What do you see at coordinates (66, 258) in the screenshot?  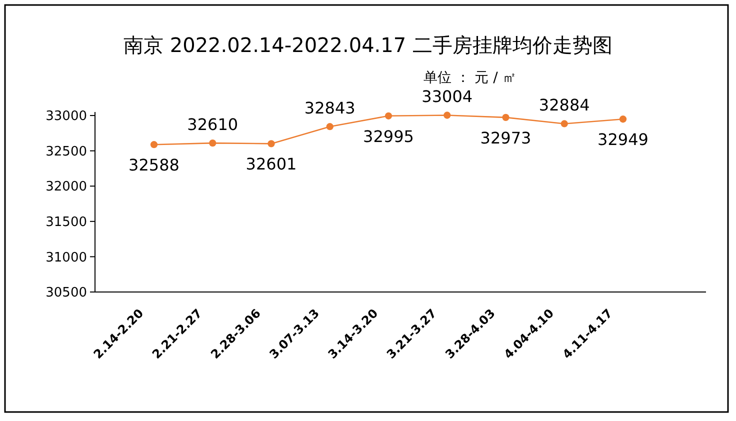 I see `y-tick-label: 31000` at bounding box center [66, 258].